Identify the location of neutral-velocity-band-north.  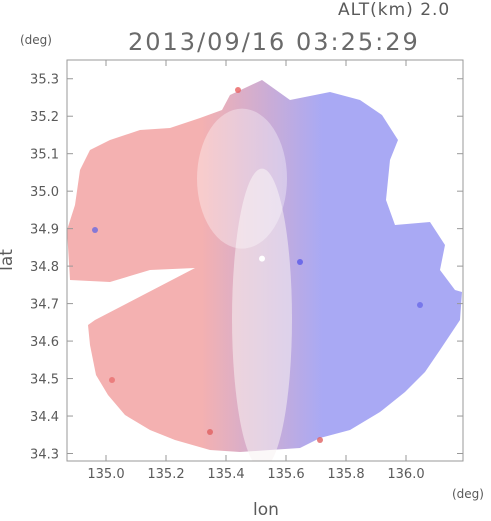
(242, 178).